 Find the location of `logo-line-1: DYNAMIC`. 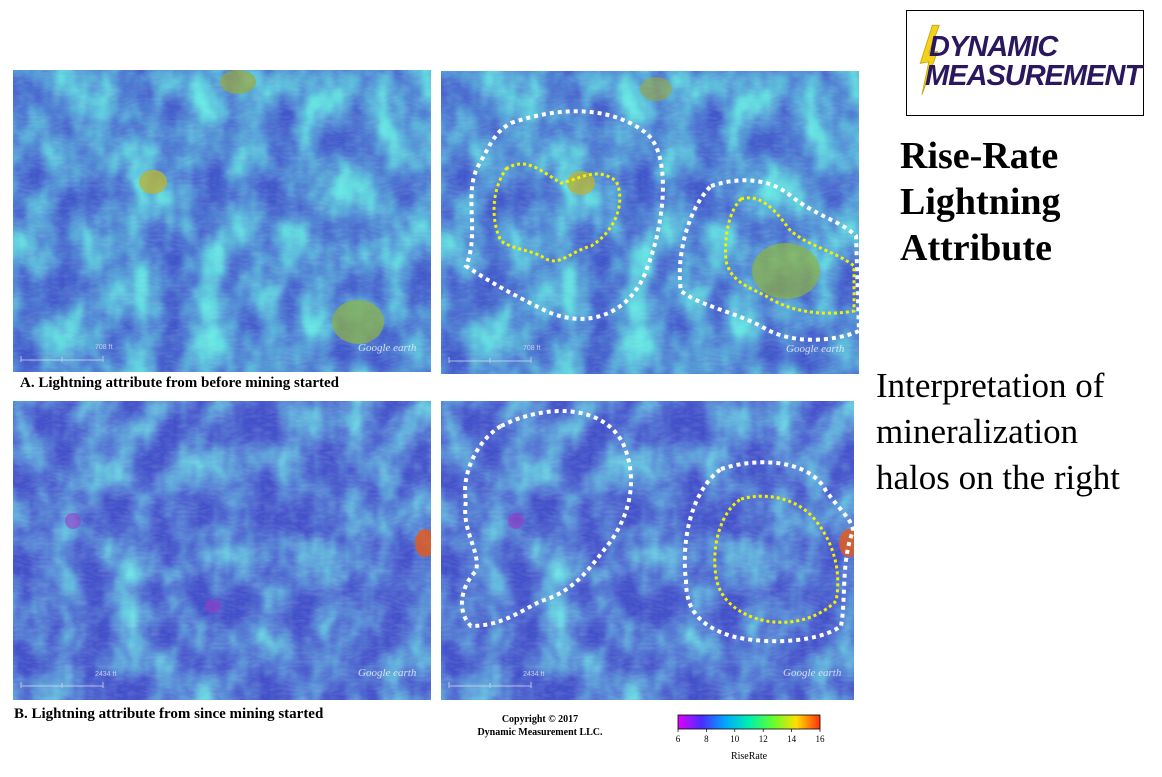

logo-line-1: DYNAMIC is located at coordinates (993, 47).